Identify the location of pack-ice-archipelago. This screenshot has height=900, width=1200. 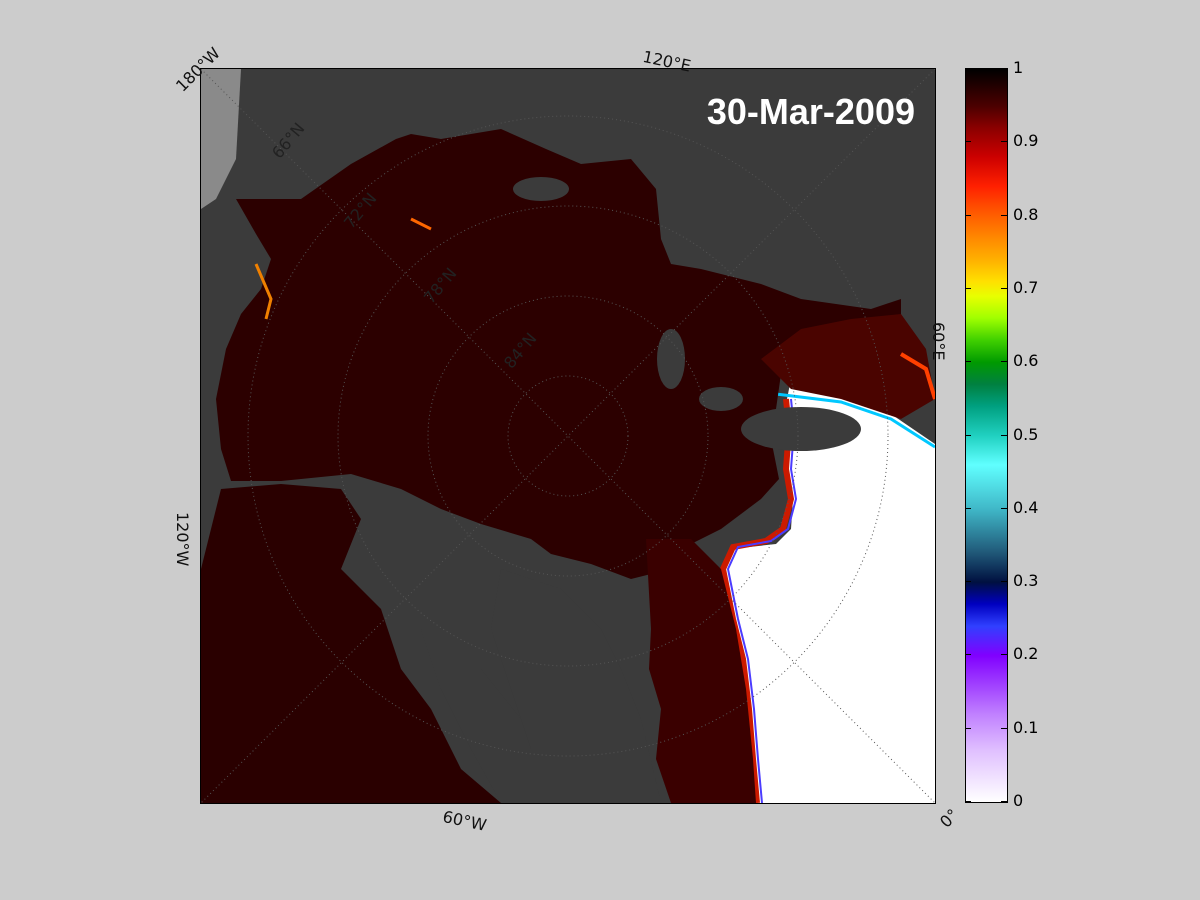
(351, 643).